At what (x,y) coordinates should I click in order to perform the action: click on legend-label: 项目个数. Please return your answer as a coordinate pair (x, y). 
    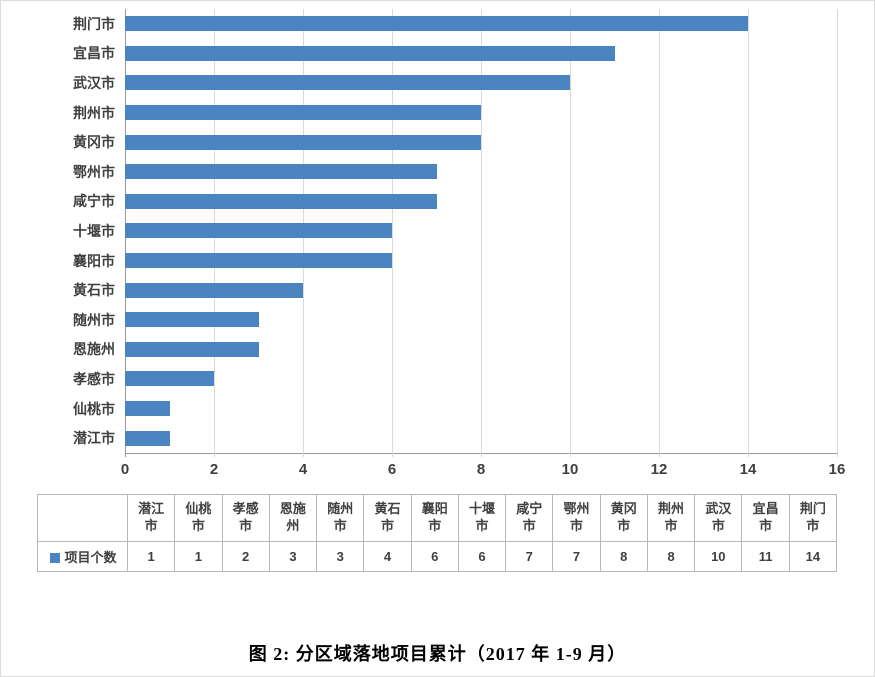
    Looking at the image, I should click on (90, 557).